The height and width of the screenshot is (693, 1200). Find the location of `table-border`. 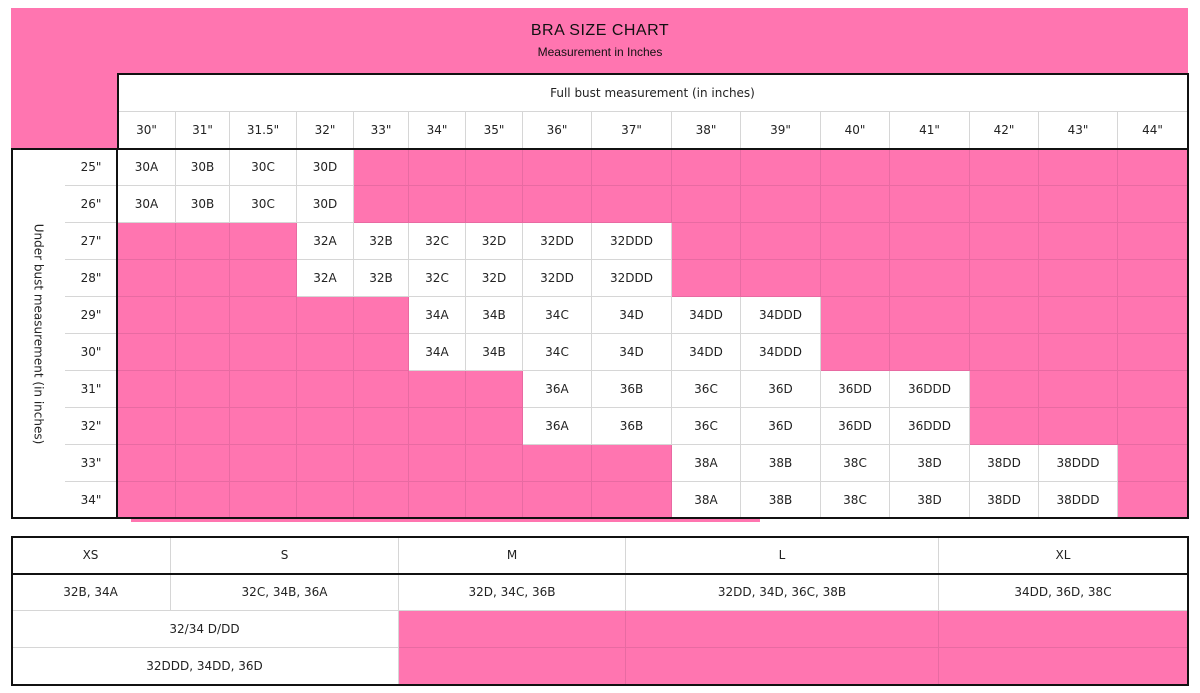

table-border is located at coordinates (653, 111).